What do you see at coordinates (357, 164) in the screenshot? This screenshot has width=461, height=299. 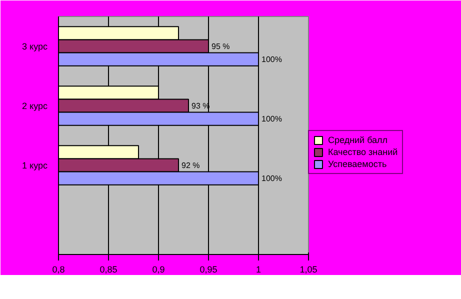 I see `legend-label: Успеваемость` at bounding box center [357, 164].